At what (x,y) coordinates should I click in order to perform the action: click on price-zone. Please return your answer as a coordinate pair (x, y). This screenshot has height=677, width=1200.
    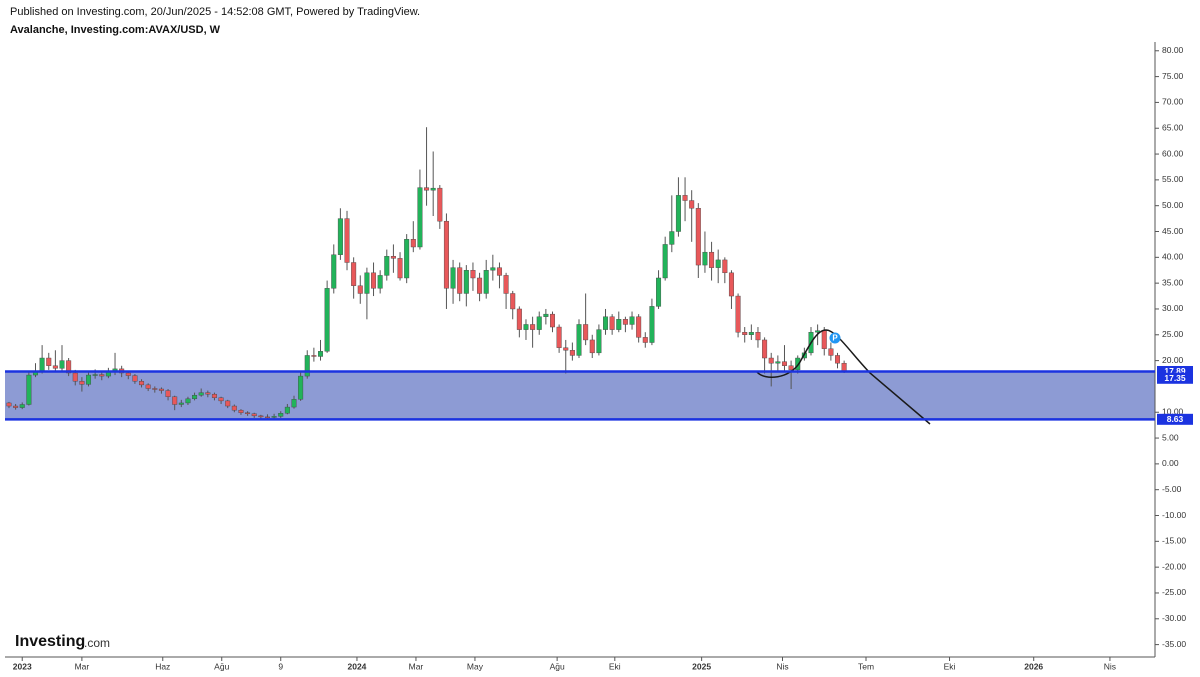
    Looking at the image, I should click on (580, 395).